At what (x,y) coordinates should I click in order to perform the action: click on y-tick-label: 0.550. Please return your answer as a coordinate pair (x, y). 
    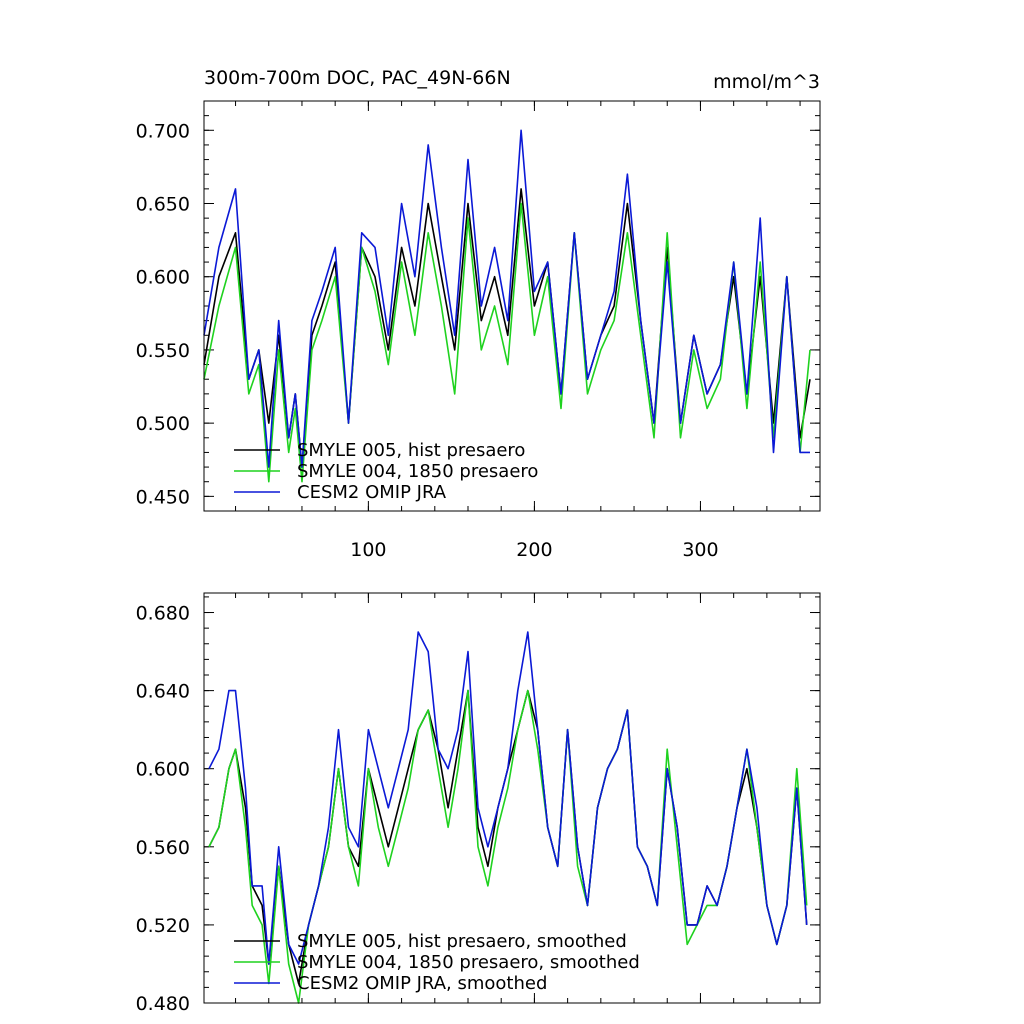
    Looking at the image, I should click on (163, 351).